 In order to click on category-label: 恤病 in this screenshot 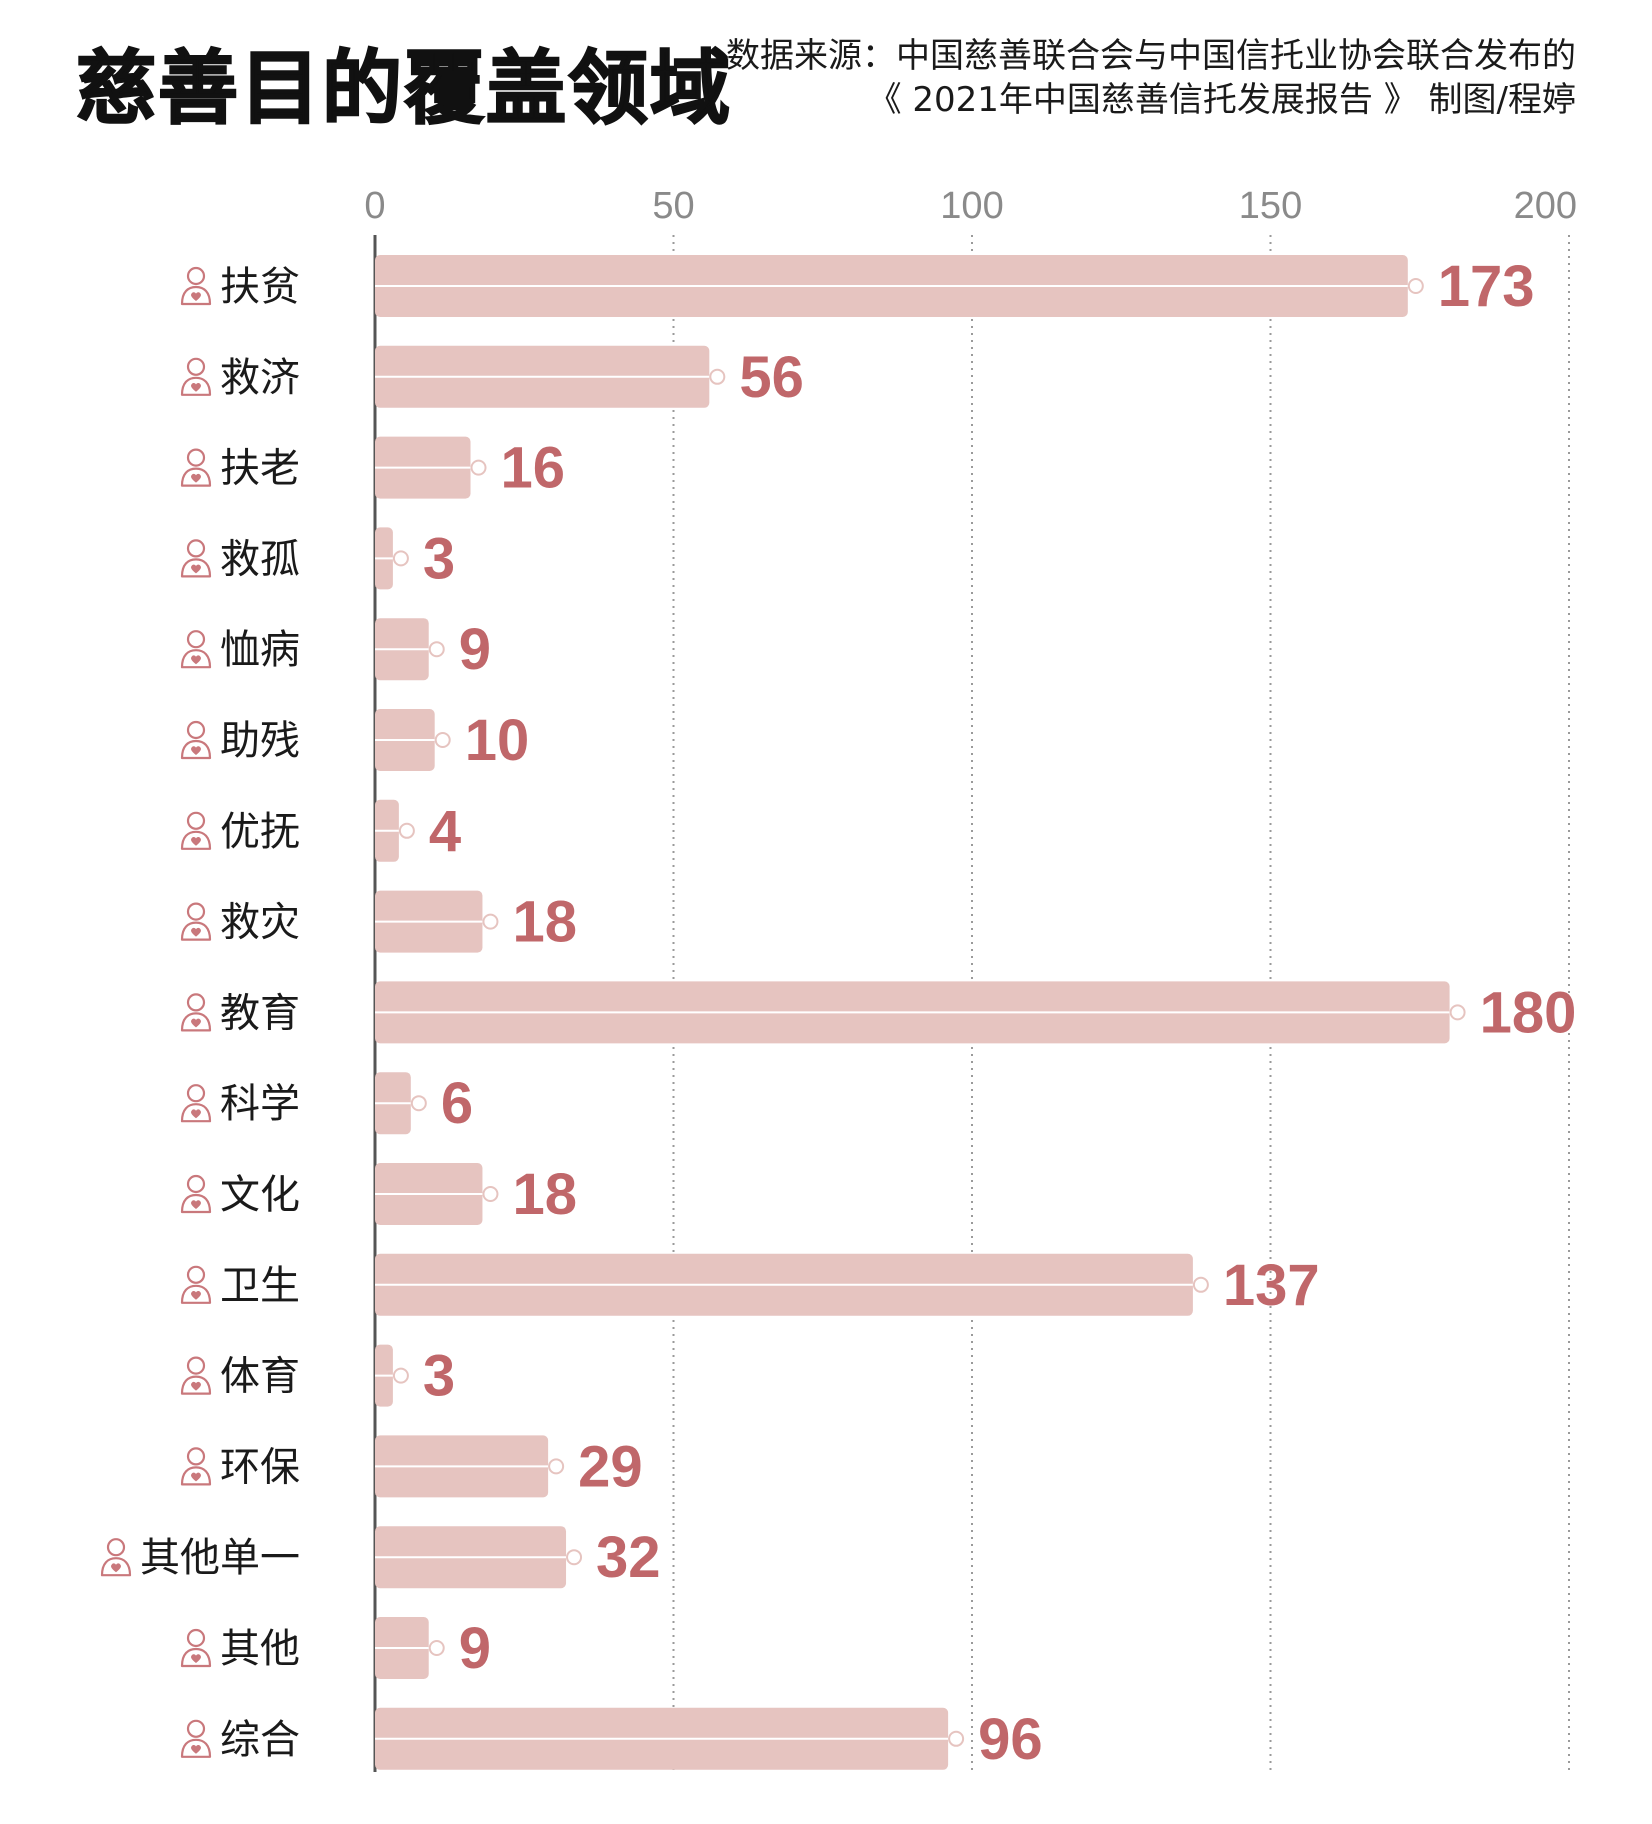, I will do `click(260, 650)`.